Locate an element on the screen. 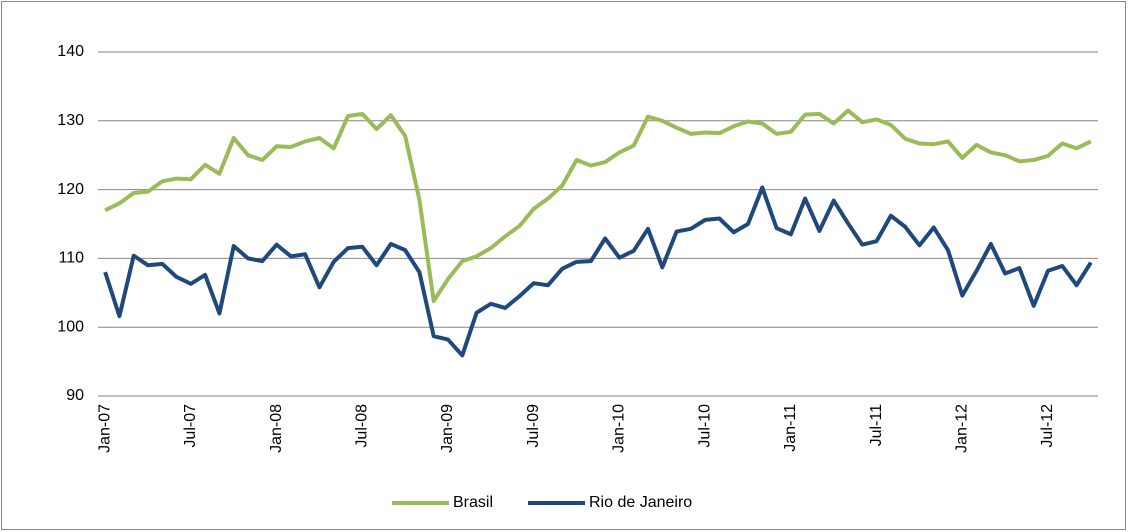  x-tick-label: Jan-11 is located at coordinates (790, 428).